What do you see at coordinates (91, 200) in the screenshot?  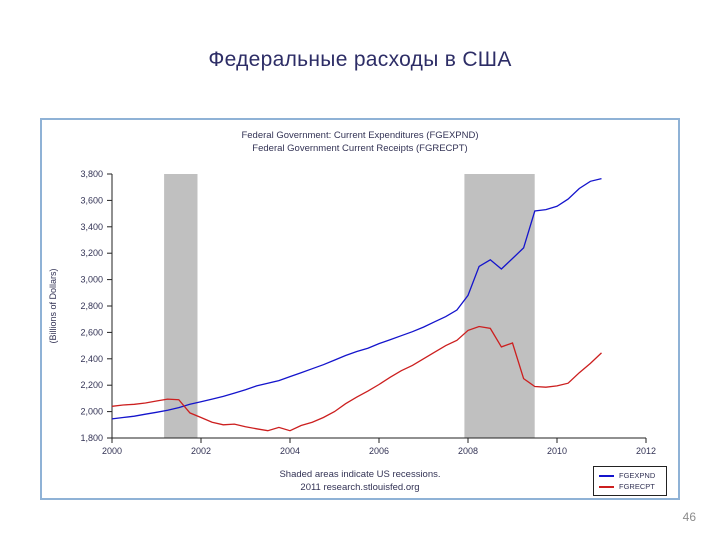 I see `svg-text: 3,600` at bounding box center [91, 200].